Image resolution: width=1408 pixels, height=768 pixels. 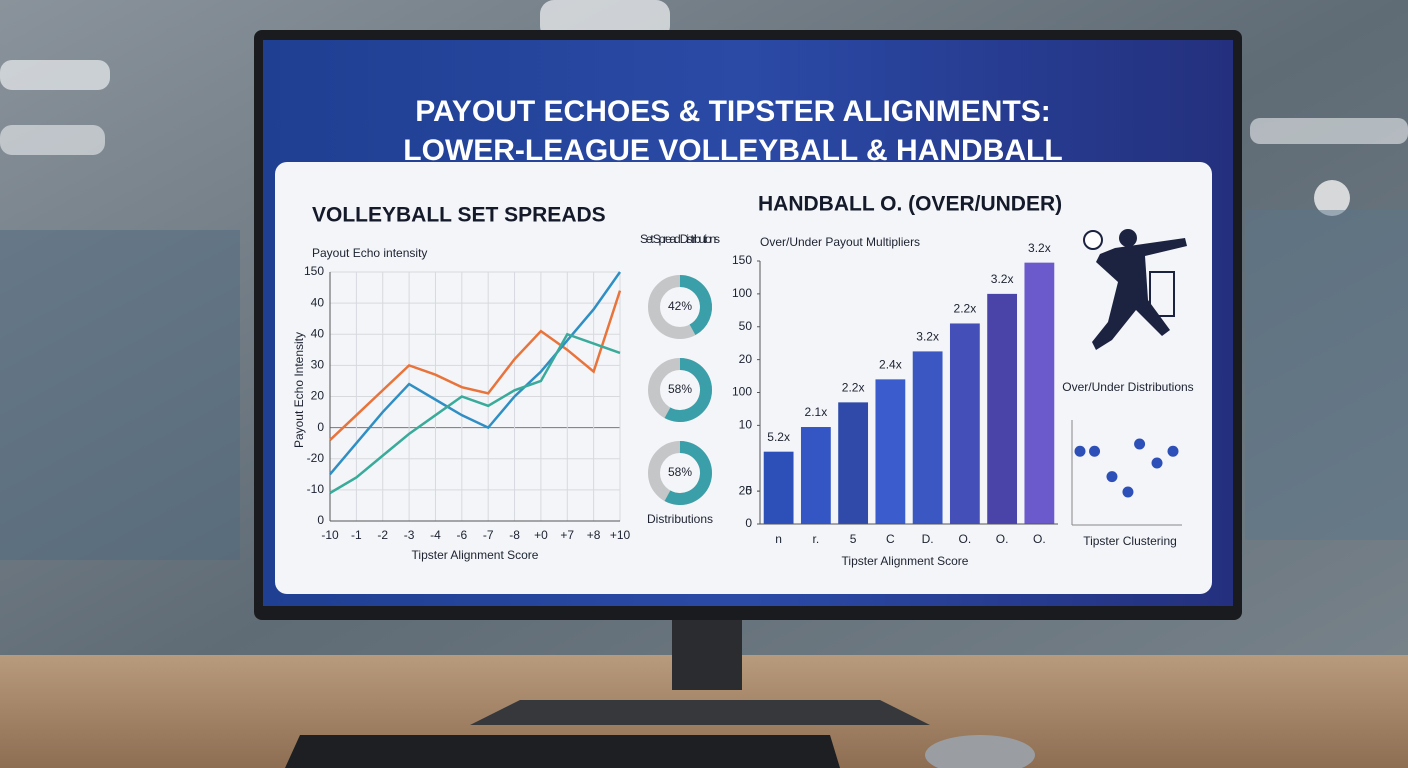 I want to click on x-tick-label: -2, so click(x=382, y=535).